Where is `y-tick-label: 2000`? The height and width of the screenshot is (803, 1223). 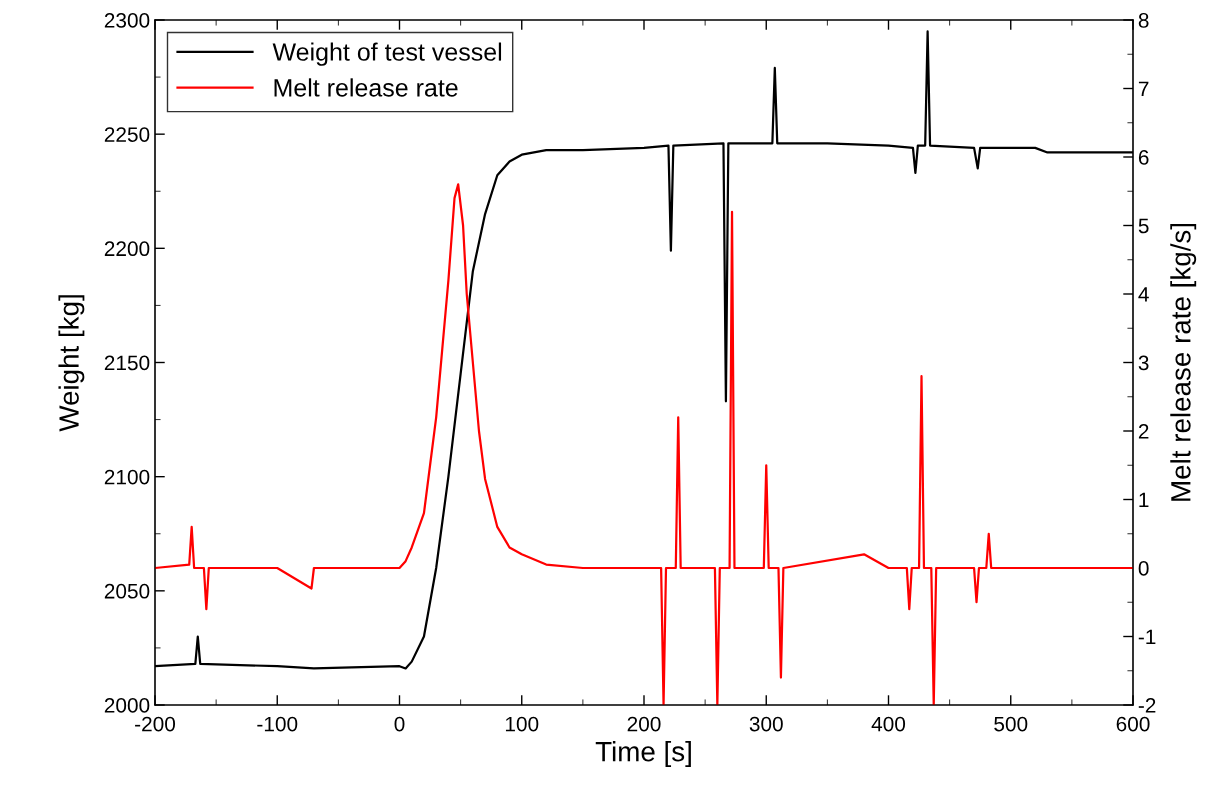
y-tick-label: 2000 is located at coordinates (127, 705).